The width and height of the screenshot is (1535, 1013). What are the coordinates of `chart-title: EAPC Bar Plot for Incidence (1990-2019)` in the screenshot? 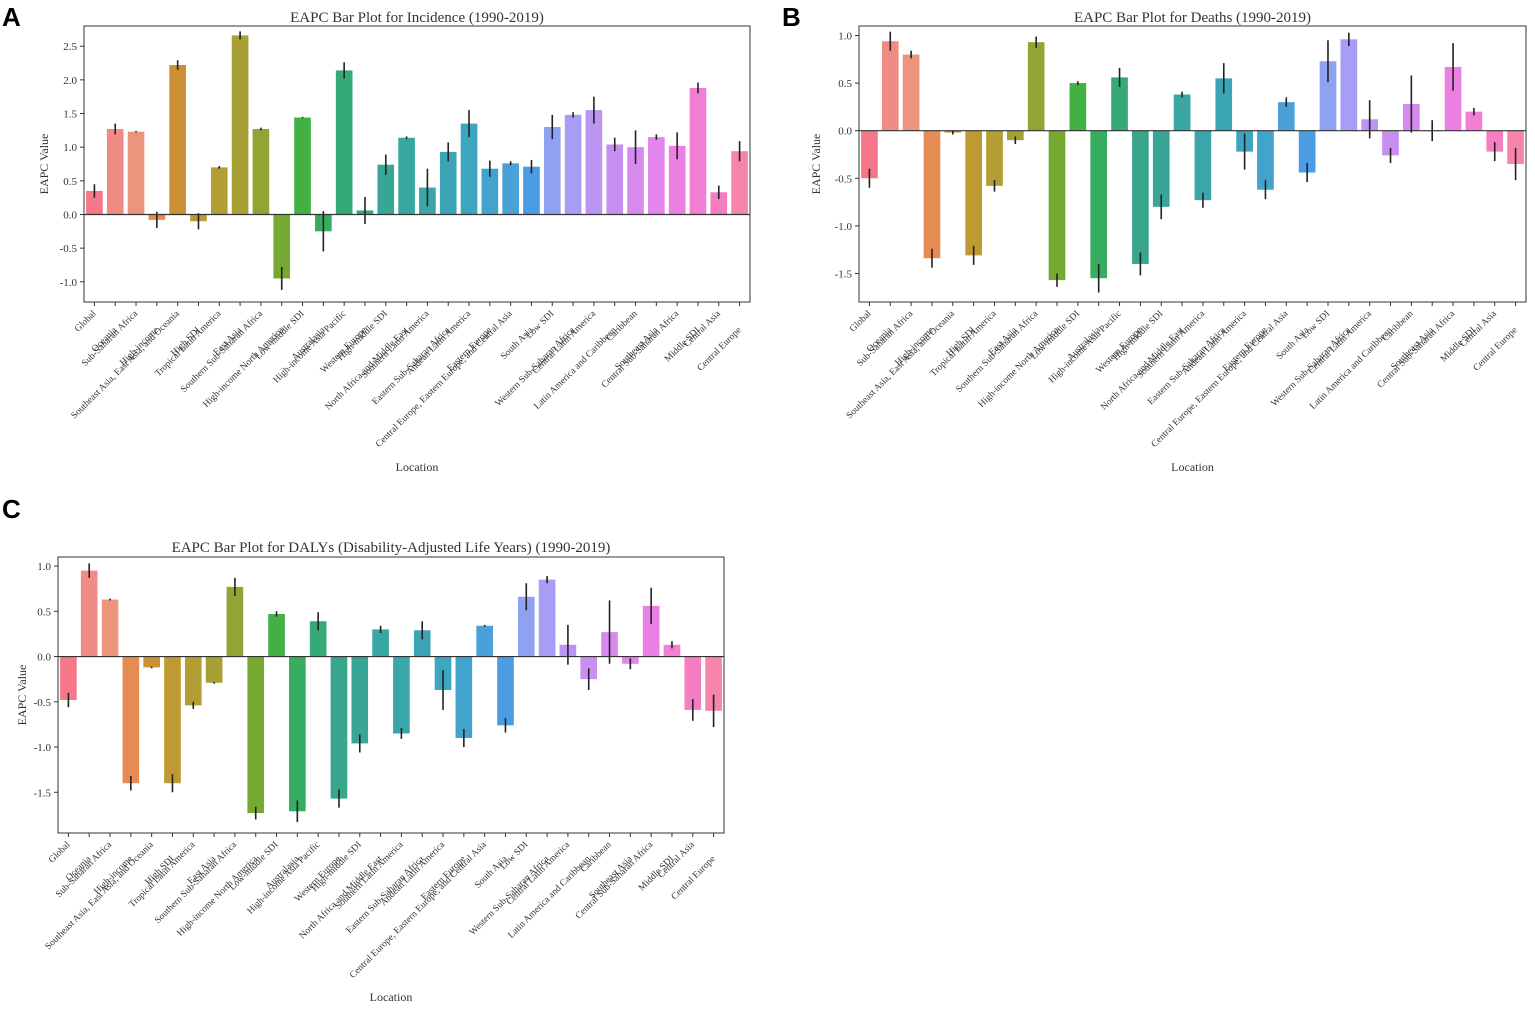 It's located at (417, 18).